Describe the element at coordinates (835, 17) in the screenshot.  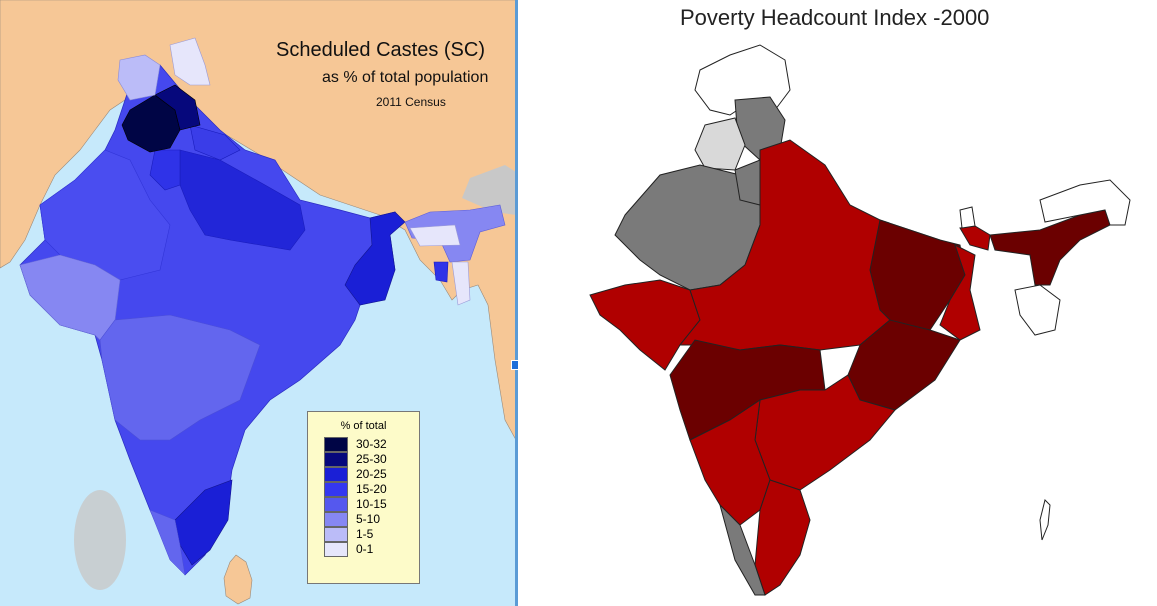
I see `poverty-map-title: Poverty Headcount Index -2000` at that location.